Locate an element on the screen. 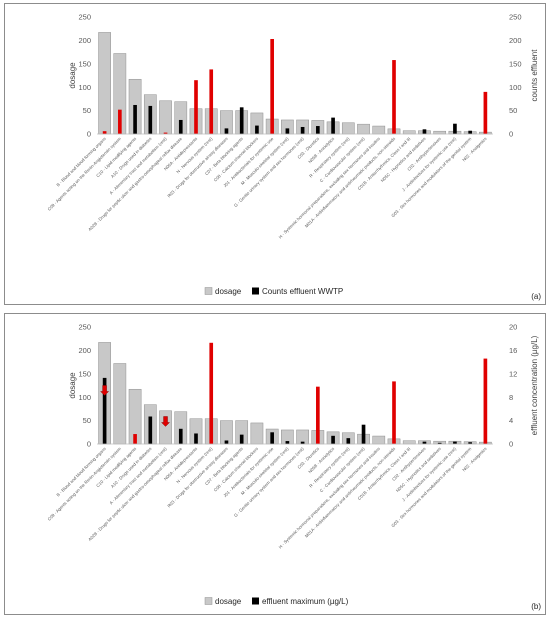 The height and width of the screenshot is (621, 550). legend-label-effluent: Counts effluent WWTP is located at coordinates (302, 291).